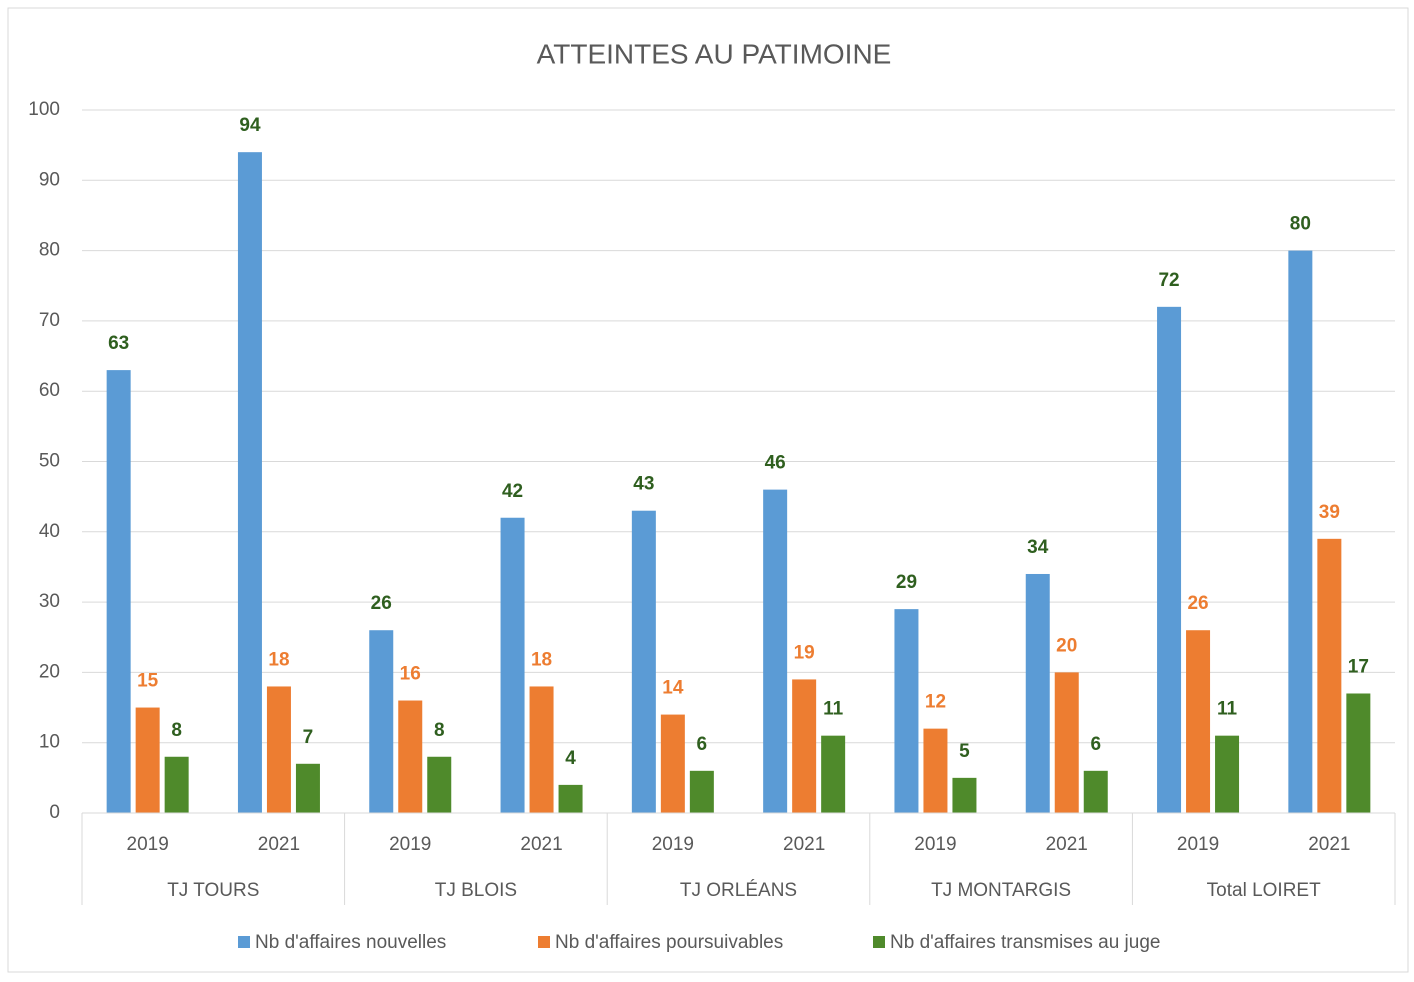 This screenshot has height=982, width=1414. Describe the element at coordinates (44, 109) in the screenshot. I see `y-tick-label: 100` at that location.